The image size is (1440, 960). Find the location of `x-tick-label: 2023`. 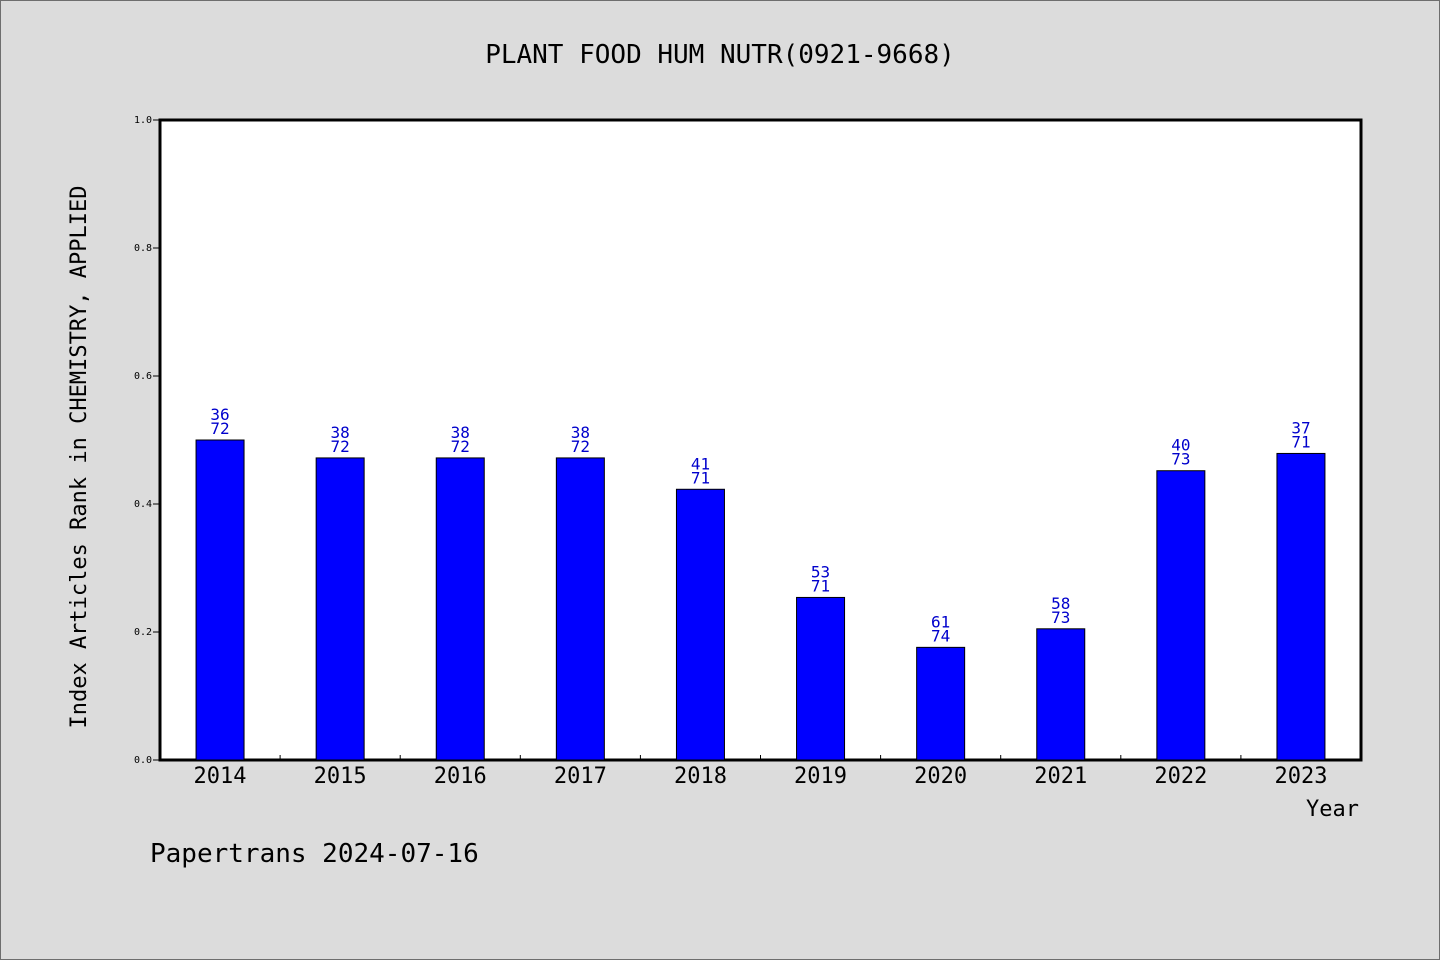

x-tick-label: 2023 is located at coordinates (1300, 776).